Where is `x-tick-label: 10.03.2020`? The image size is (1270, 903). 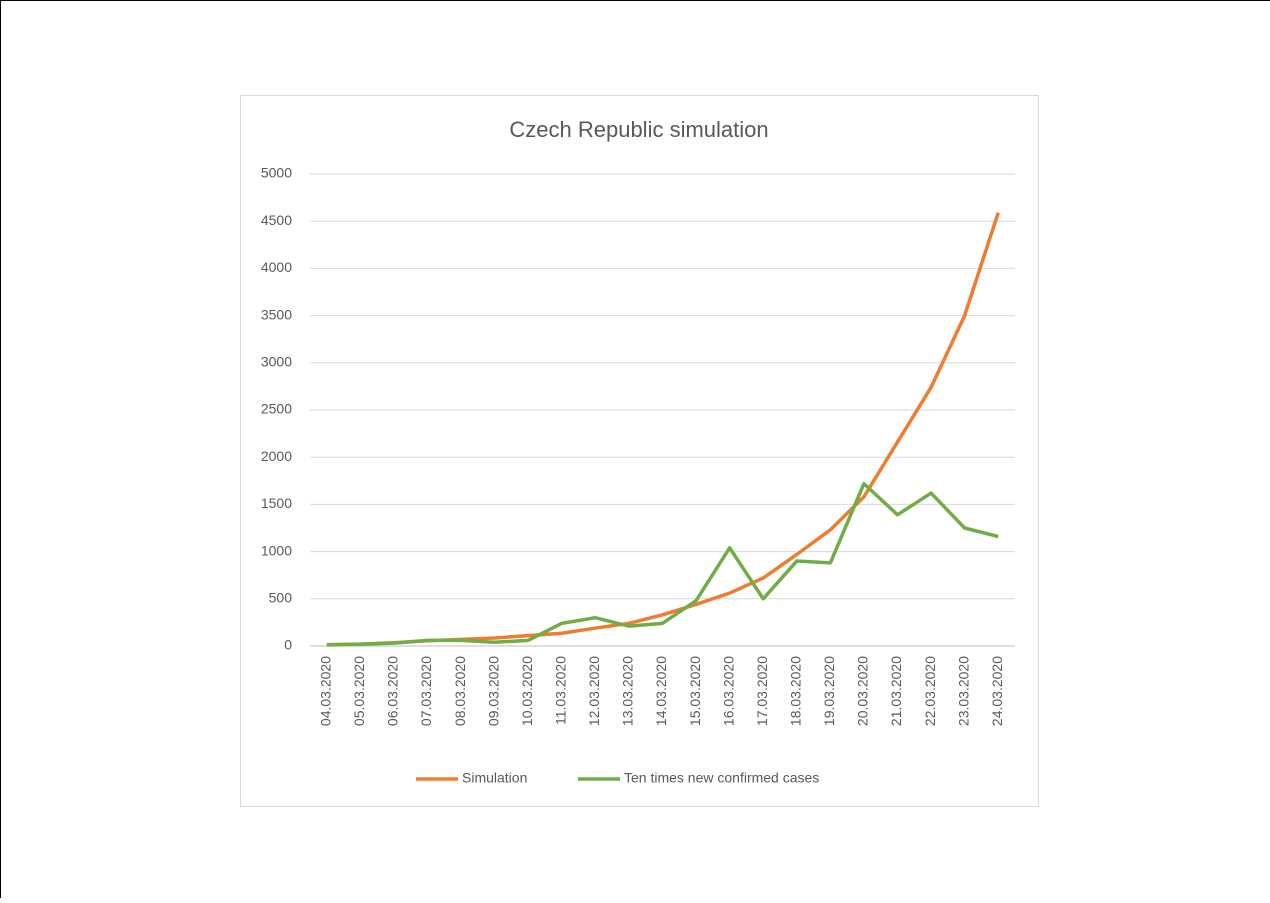
x-tick-label: 10.03.2020 is located at coordinates (527, 691).